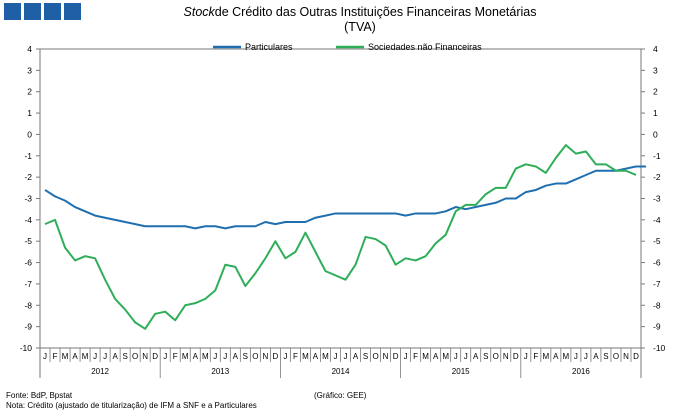  What do you see at coordinates (657, 199) in the screenshot?
I see `y-tick-label-right: -3` at bounding box center [657, 199].